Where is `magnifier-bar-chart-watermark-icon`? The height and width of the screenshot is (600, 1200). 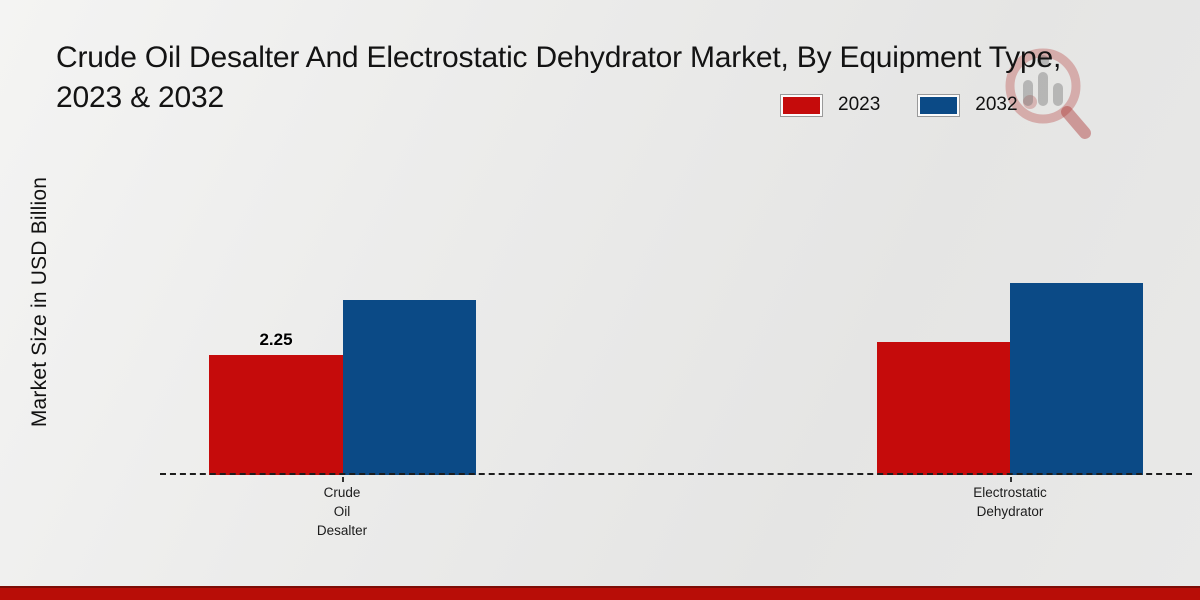 magnifier-bar-chart-watermark-icon is located at coordinates (1048, 93).